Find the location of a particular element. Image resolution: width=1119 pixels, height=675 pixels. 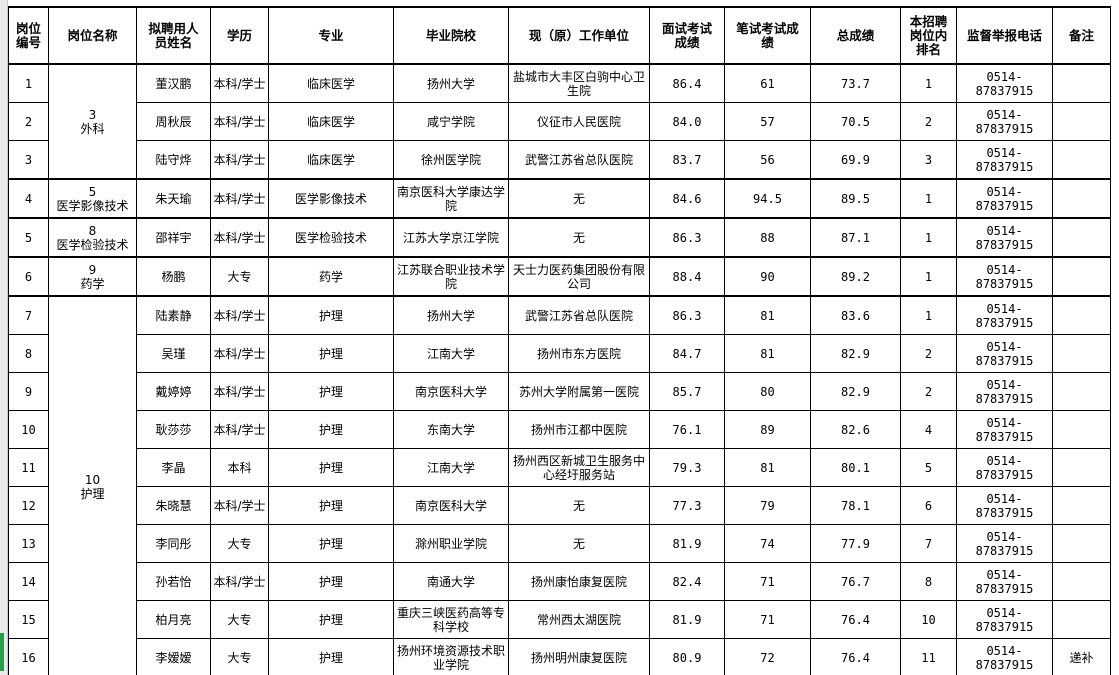

table-cell: 84.6 is located at coordinates (687, 198).